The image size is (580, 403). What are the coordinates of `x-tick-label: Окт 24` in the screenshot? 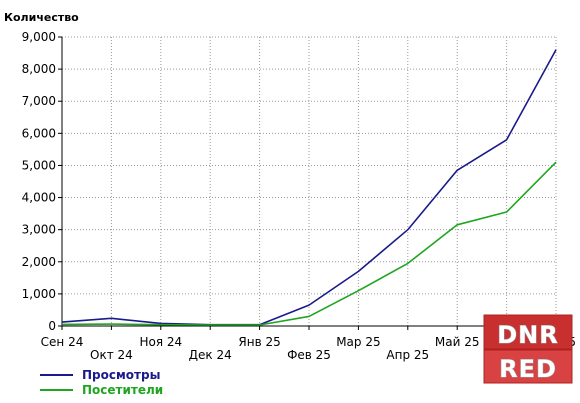 It's located at (111, 355).